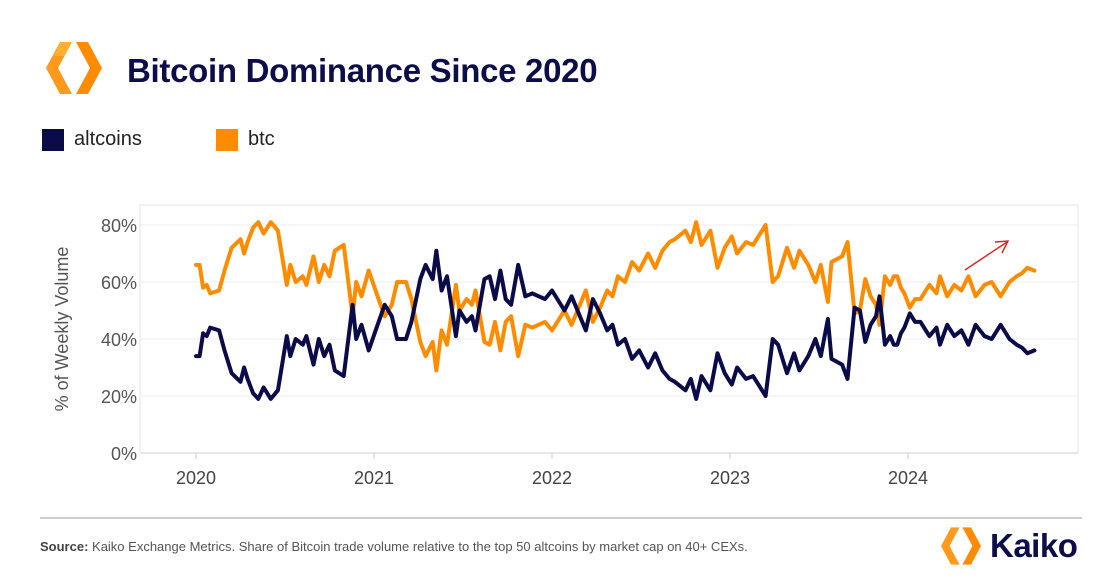 The image size is (1120, 588). I want to click on x-tick-label: 2022, so click(552, 478).